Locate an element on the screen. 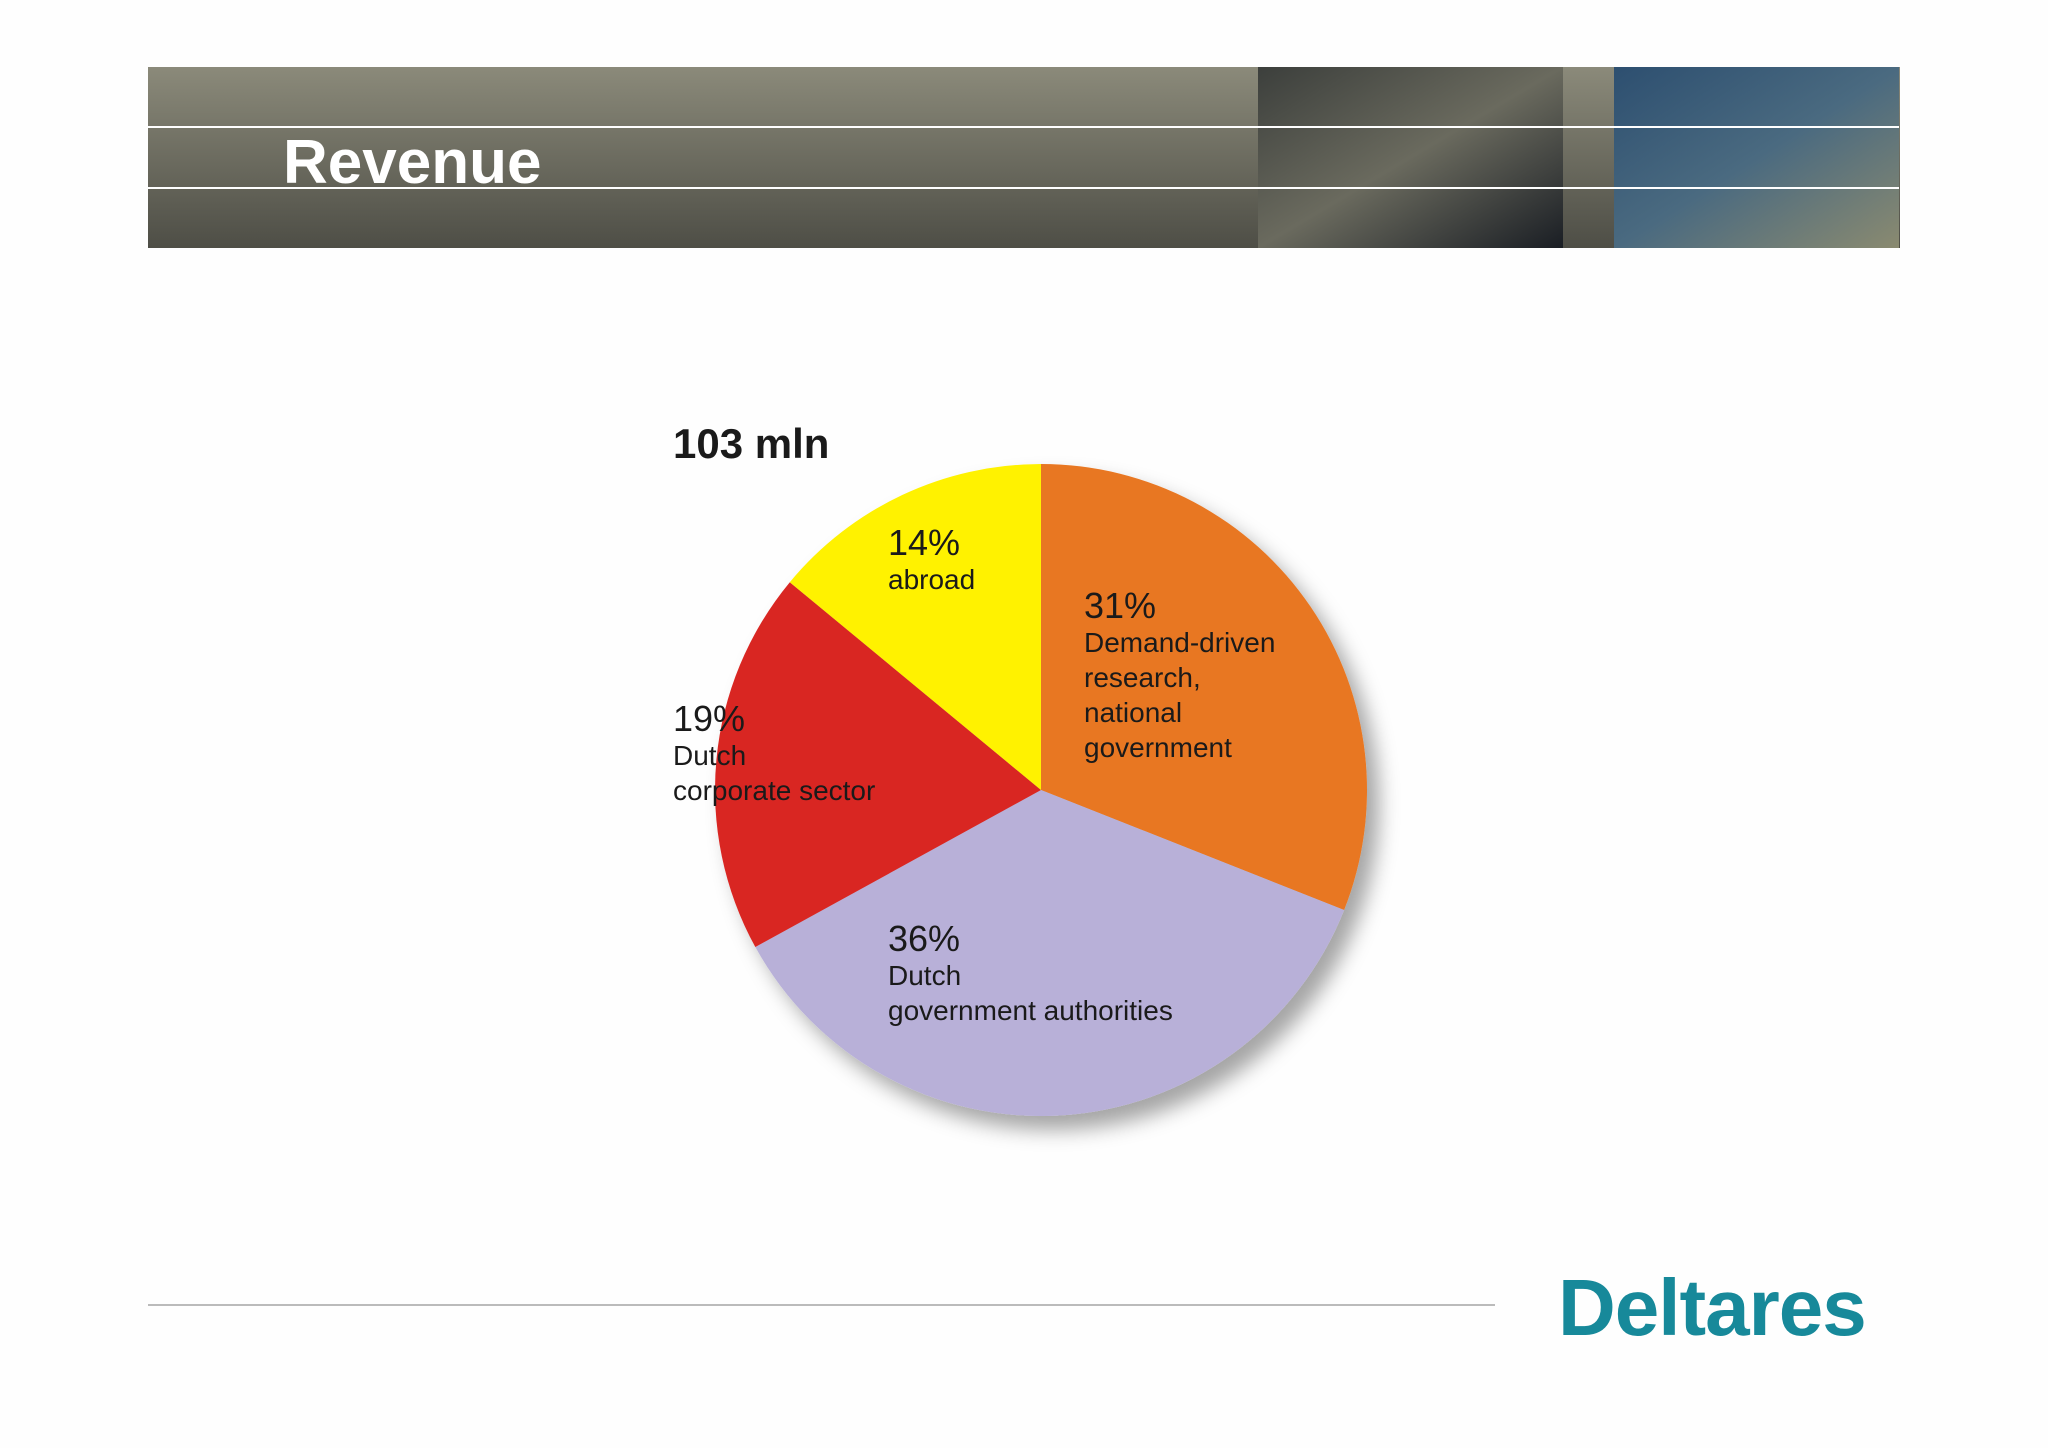 This screenshot has height=1448, width=2048. slice-label: abroad is located at coordinates (932, 579).